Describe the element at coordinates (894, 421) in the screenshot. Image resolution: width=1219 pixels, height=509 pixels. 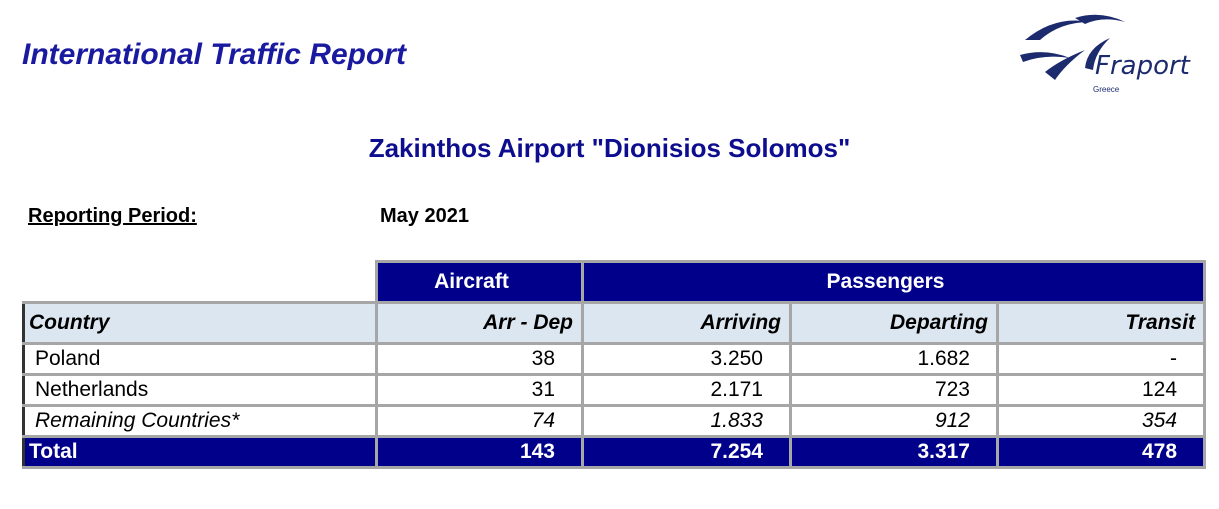
I see `cell: 912` at that location.